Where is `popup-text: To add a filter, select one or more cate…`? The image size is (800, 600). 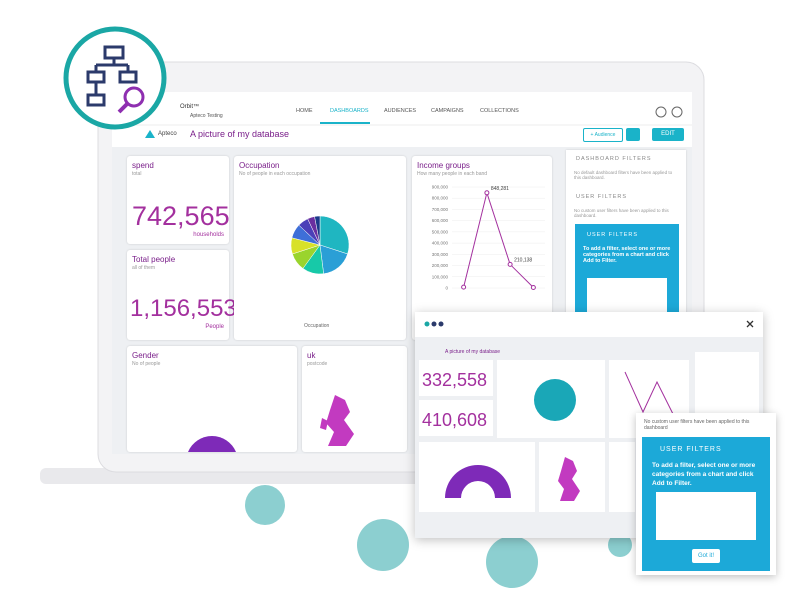 popup-text: To add a filter, select one or more cate… is located at coordinates (704, 474).